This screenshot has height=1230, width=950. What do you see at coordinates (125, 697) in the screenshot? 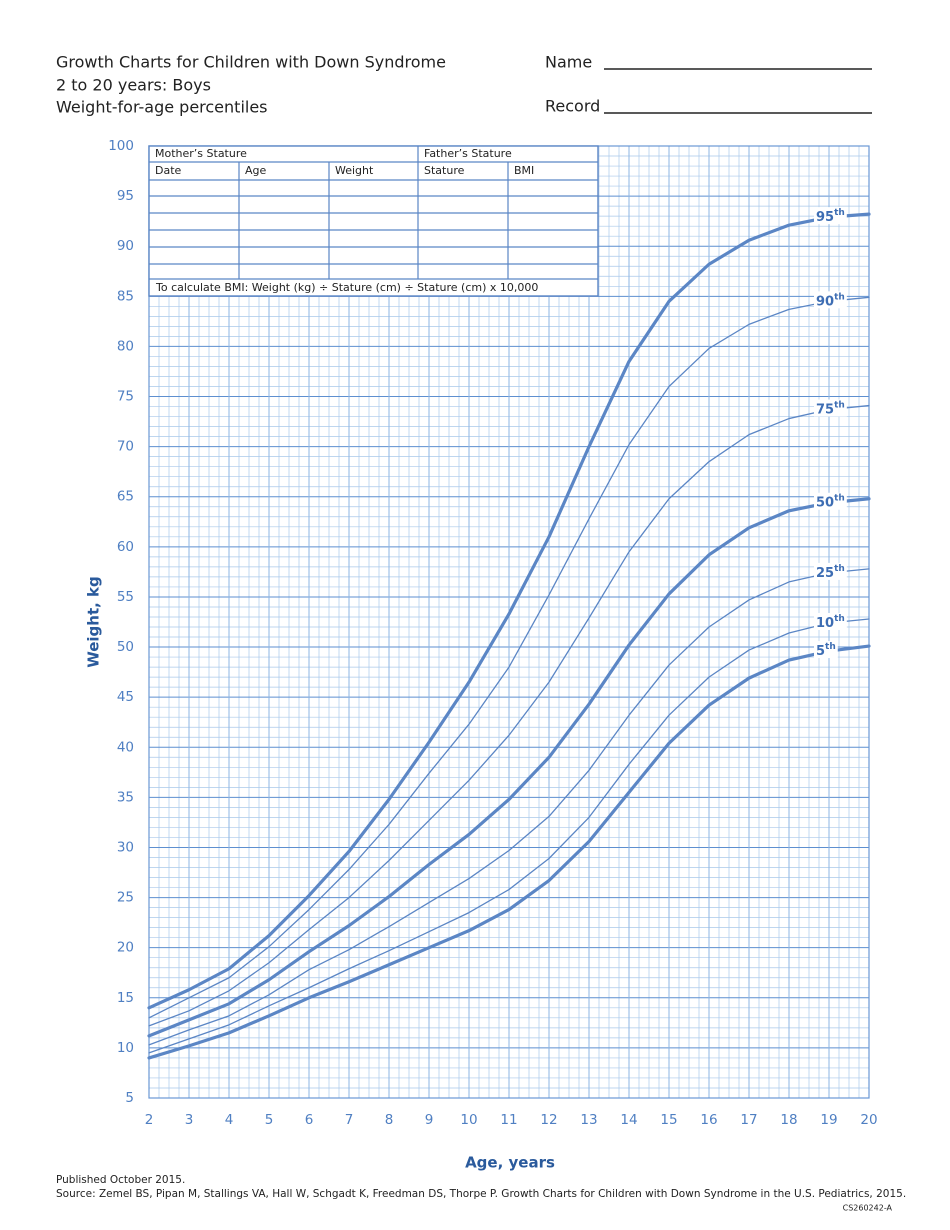
I see `y-tick-label: 45` at bounding box center [125, 697].